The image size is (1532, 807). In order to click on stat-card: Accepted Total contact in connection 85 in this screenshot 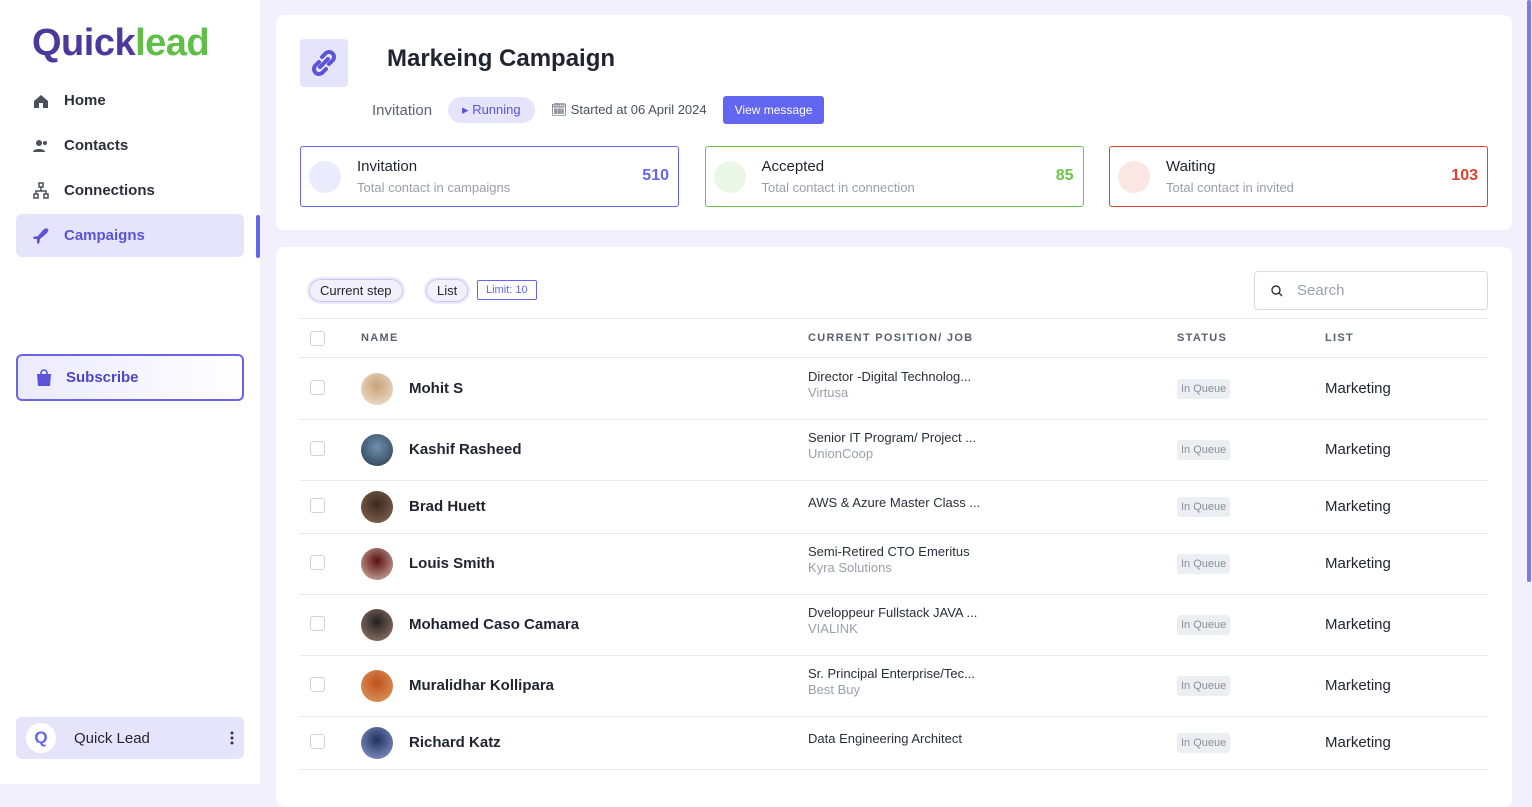, I will do `click(894, 176)`.